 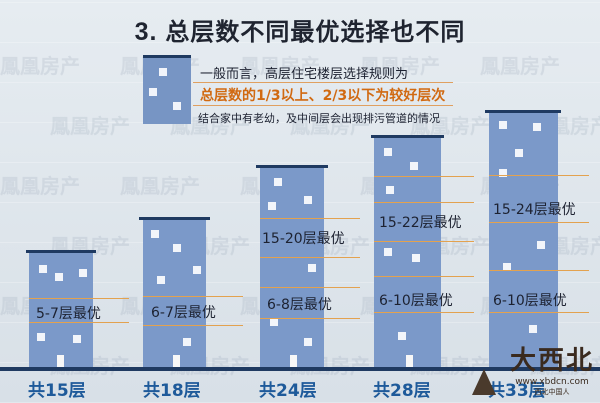 What do you see at coordinates (167, 89) in the screenshot?
I see `intro-building-icon` at bounding box center [167, 89].